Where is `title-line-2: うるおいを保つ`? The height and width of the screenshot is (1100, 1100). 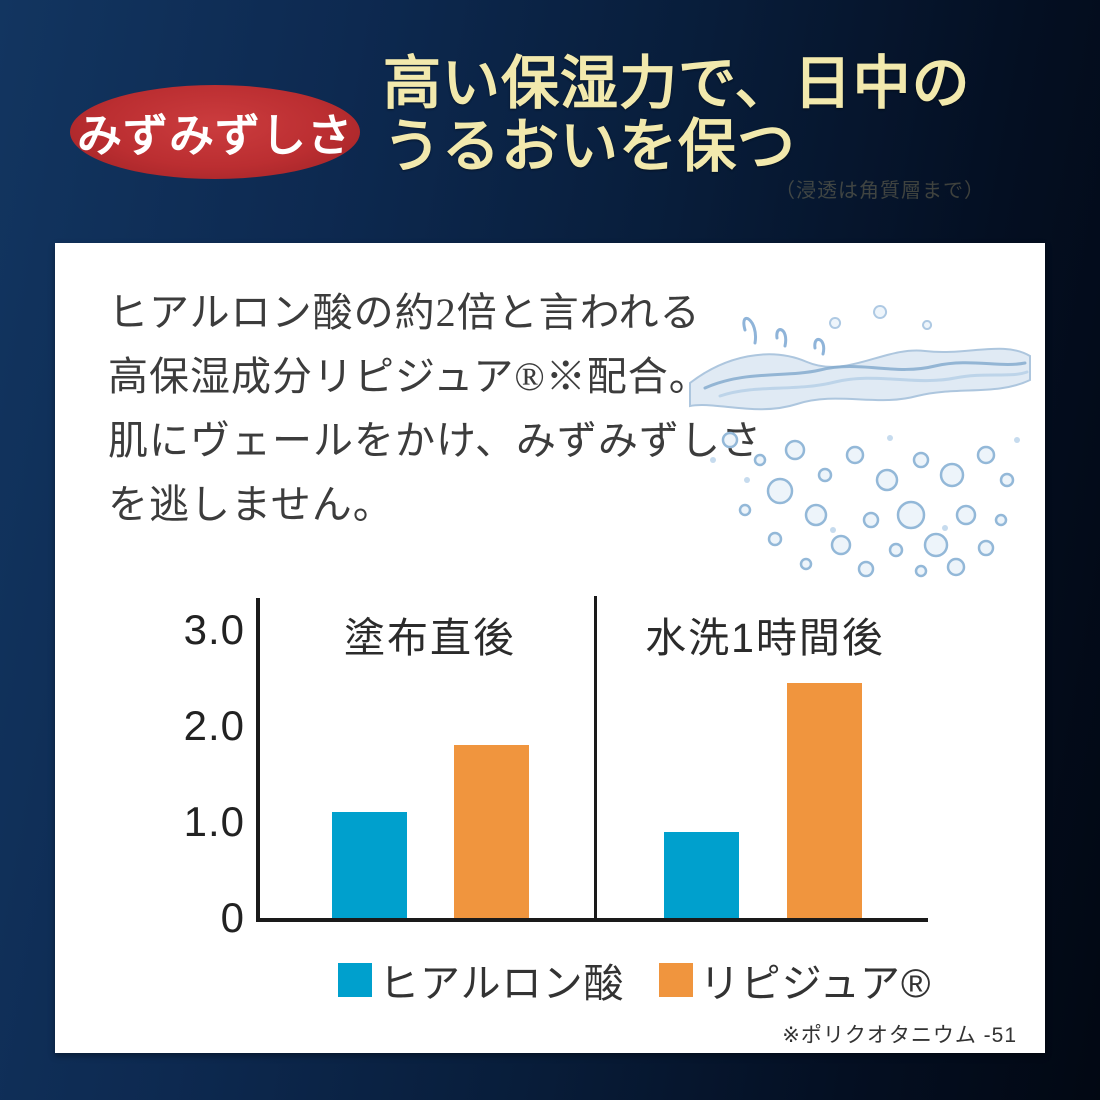
title-line-2: うるおいを保つ is located at coordinates (590, 146).